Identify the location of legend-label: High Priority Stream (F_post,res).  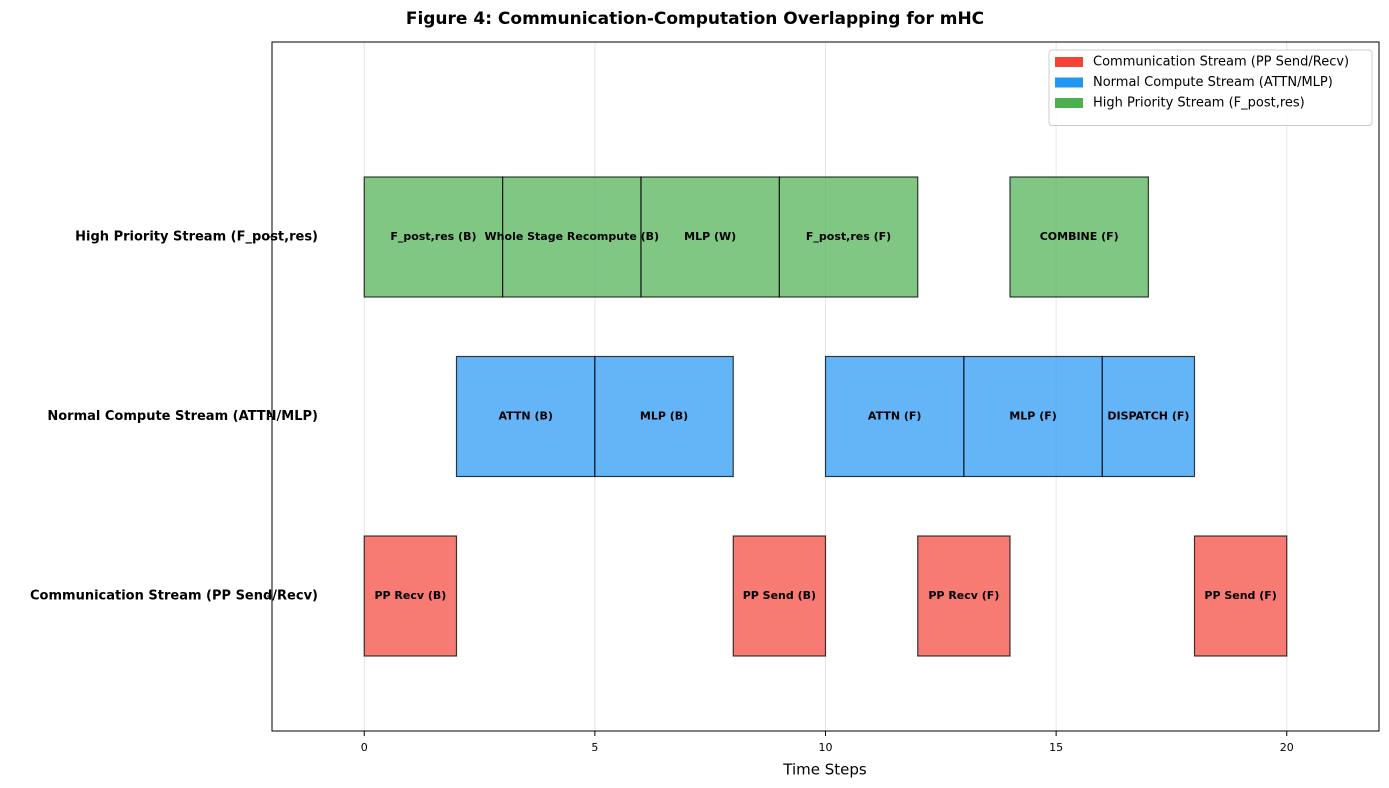
(1199, 103).